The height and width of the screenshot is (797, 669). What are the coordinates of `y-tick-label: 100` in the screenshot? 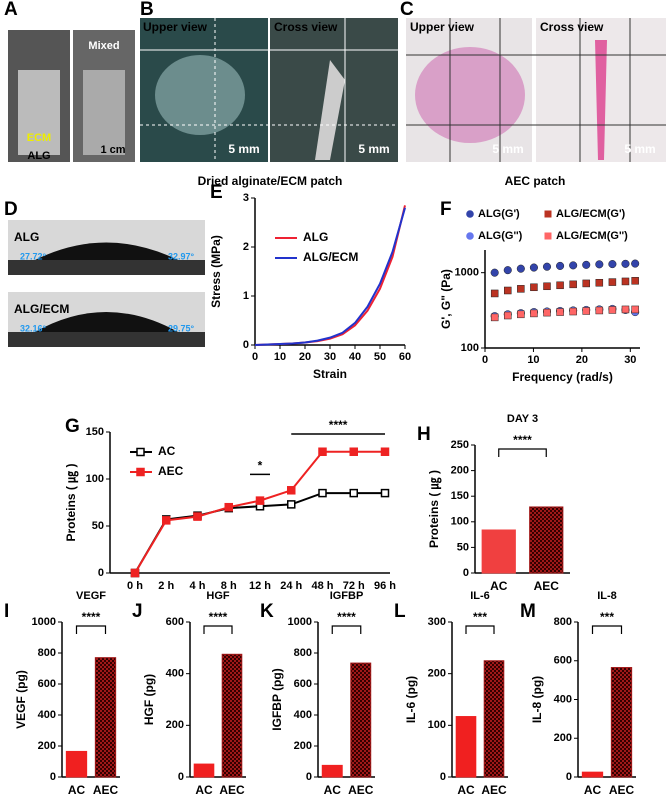 It's located at (470, 348).